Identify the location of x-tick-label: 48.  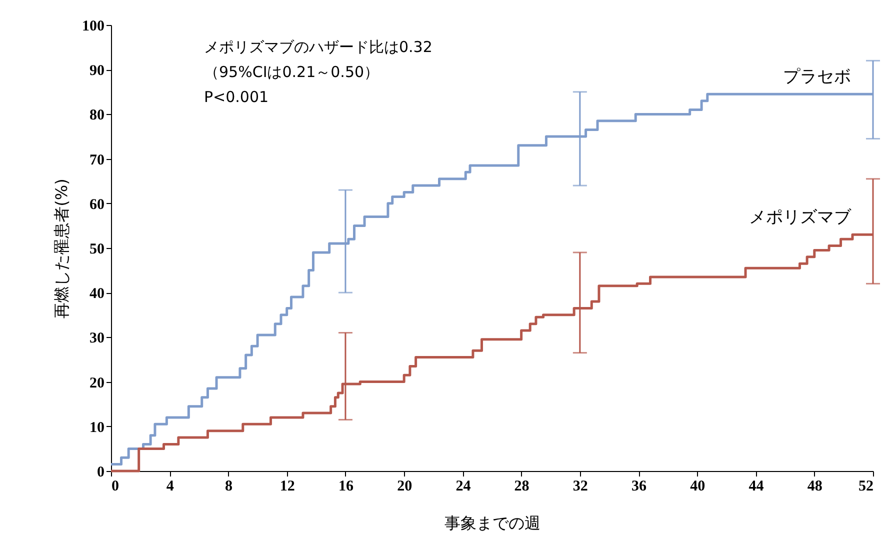
(814, 486).